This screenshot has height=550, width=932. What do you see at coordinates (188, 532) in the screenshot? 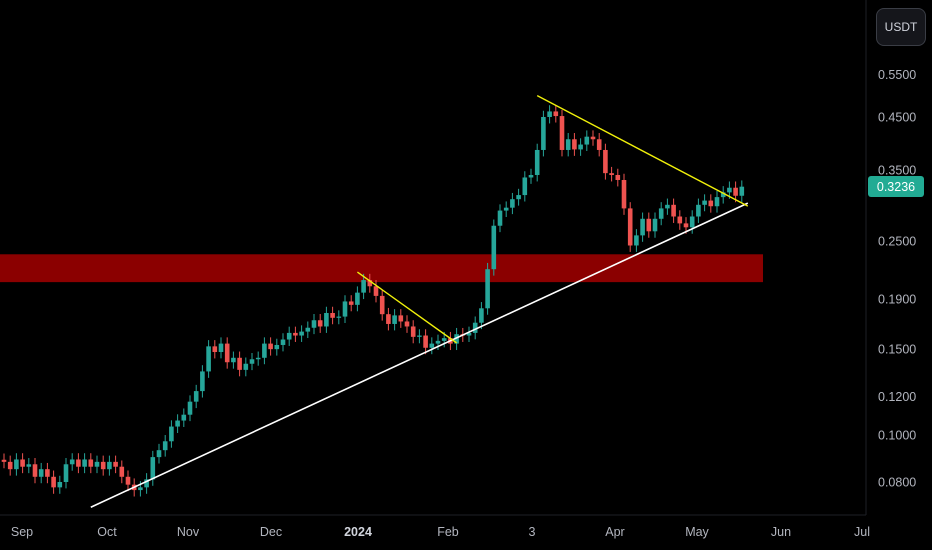
I see `time-axis-label: Nov` at bounding box center [188, 532].